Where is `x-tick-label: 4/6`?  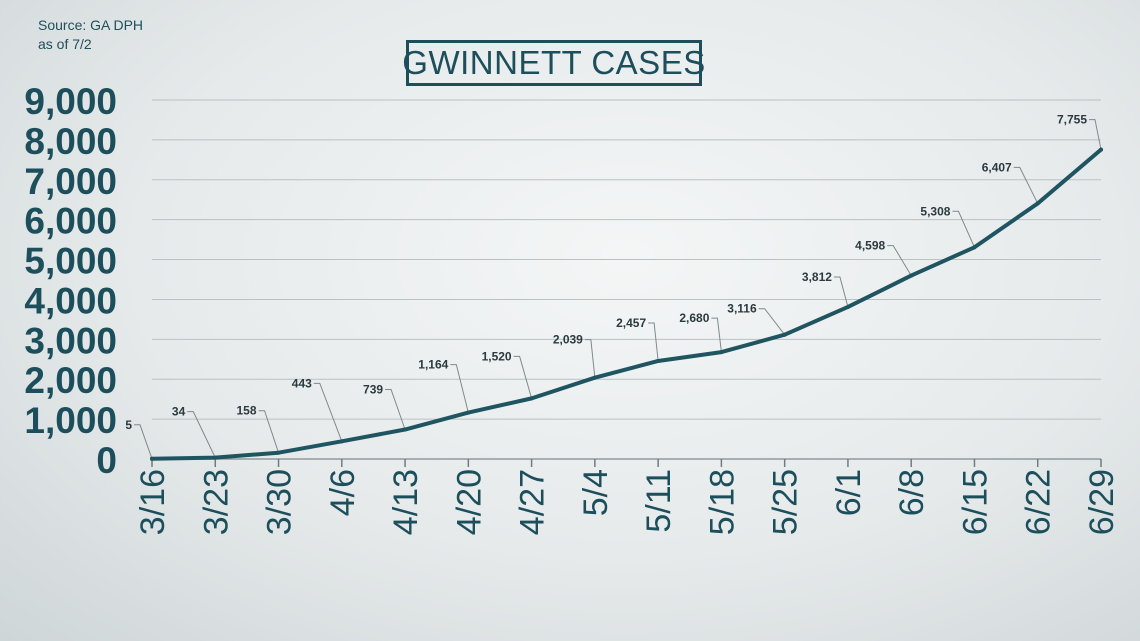
x-tick-label: 4/6 is located at coordinates (343, 492).